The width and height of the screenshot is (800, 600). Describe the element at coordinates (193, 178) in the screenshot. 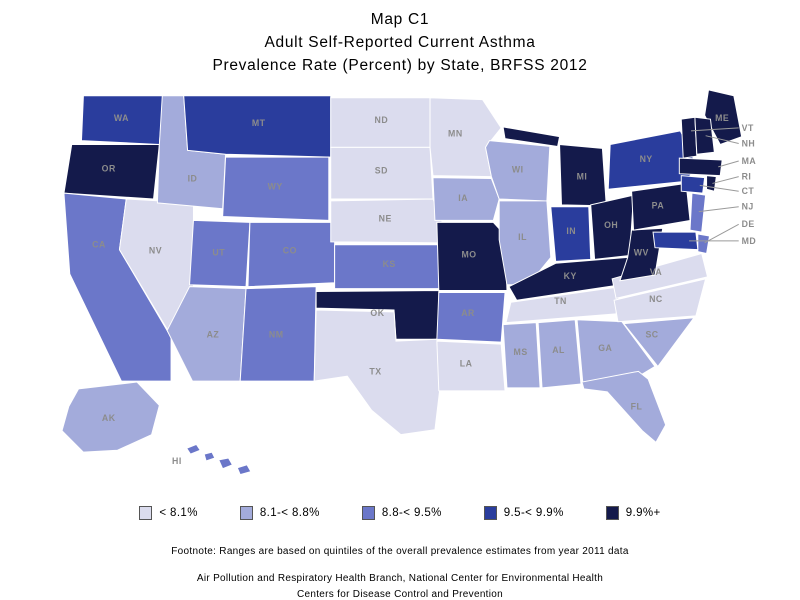

I see `state-label-id: ID` at that location.